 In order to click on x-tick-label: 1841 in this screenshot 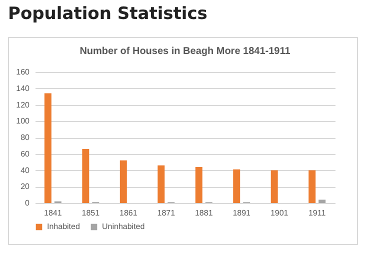, I will do `click(53, 213)`.